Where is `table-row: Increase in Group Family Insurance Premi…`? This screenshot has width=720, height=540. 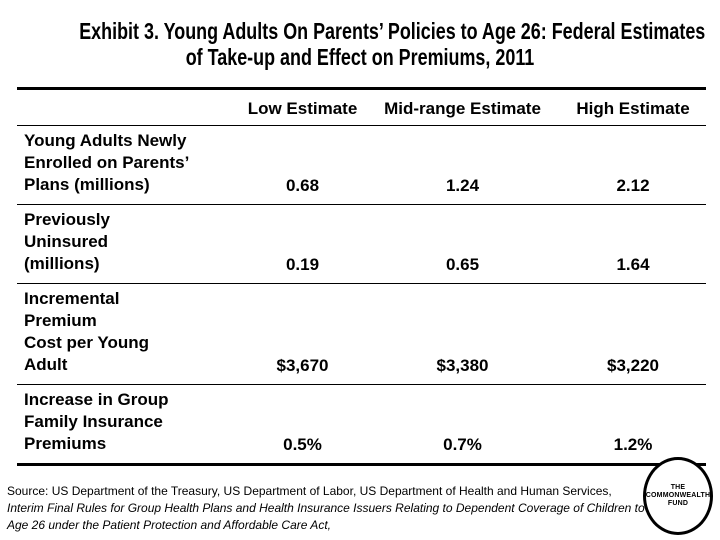 table-row: Increase in Group Family Insurance Premi… is located at coordinates (361, 425).